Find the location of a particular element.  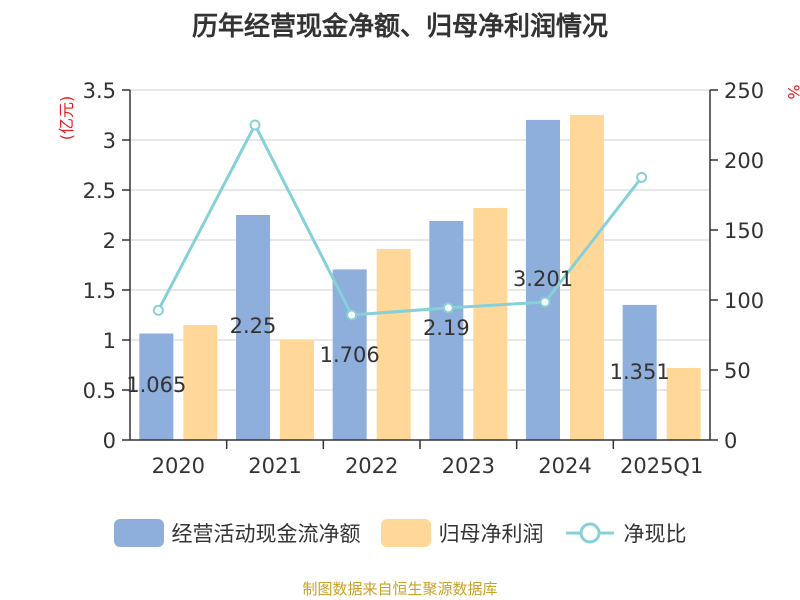

x-tick-label: 2021 is located at coordinates (274, 466).